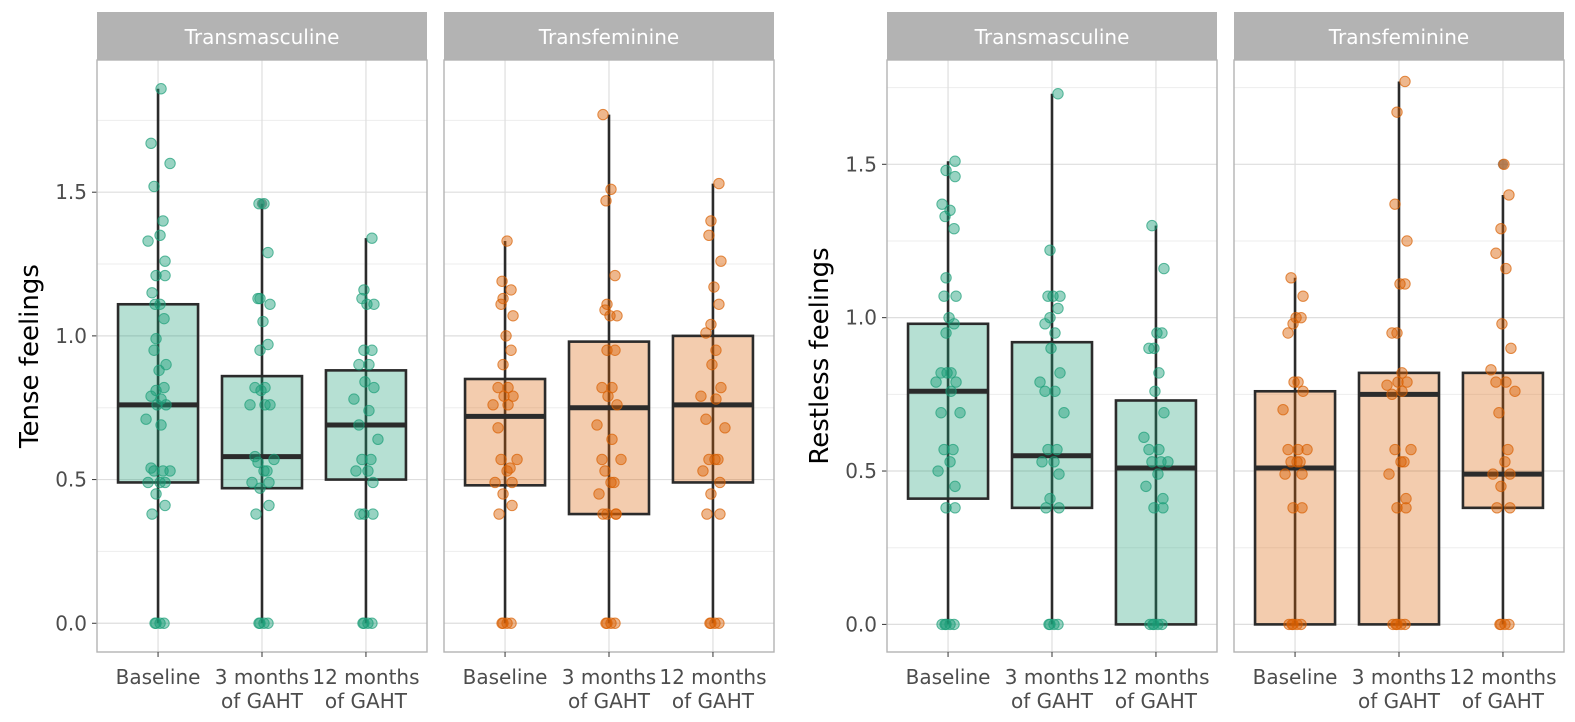  What do you see at coordinates (71, 623) in the screenshot?
I see `y-tick-label: 0.0` at bounding box center [71, 623].